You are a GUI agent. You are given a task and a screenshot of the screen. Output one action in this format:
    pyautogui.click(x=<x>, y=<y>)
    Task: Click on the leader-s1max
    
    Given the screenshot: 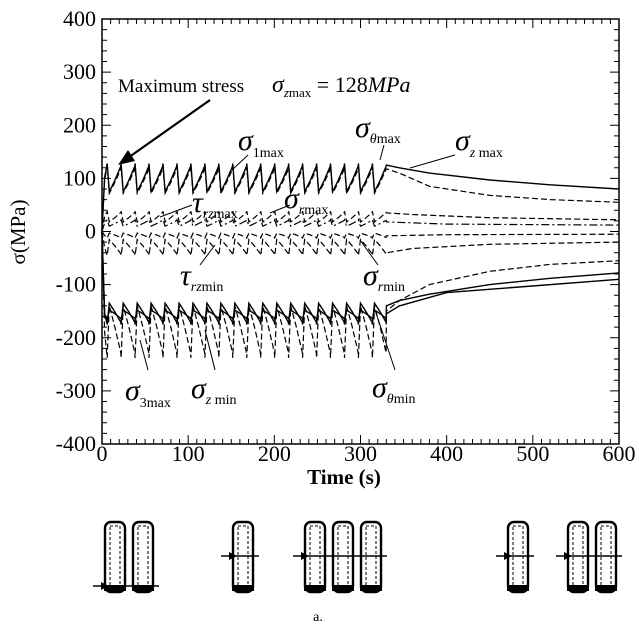 What is the action you would take?
    pyautogui.click(x=240, y=162)
    